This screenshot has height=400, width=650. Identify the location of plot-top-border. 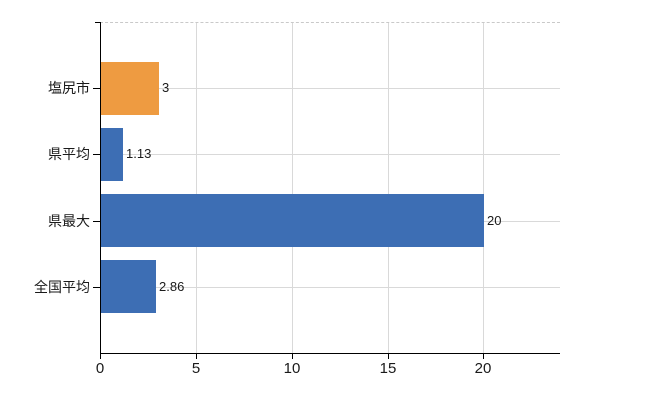
(330, 22).